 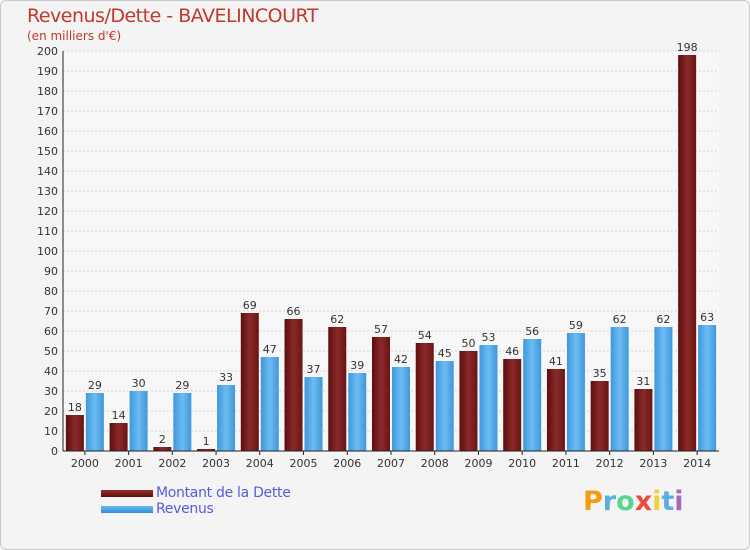 What do you see at coordinates (468, 343) in the screenshot?
I see `data-label-dette: 50` at bounding box center [468, 343].